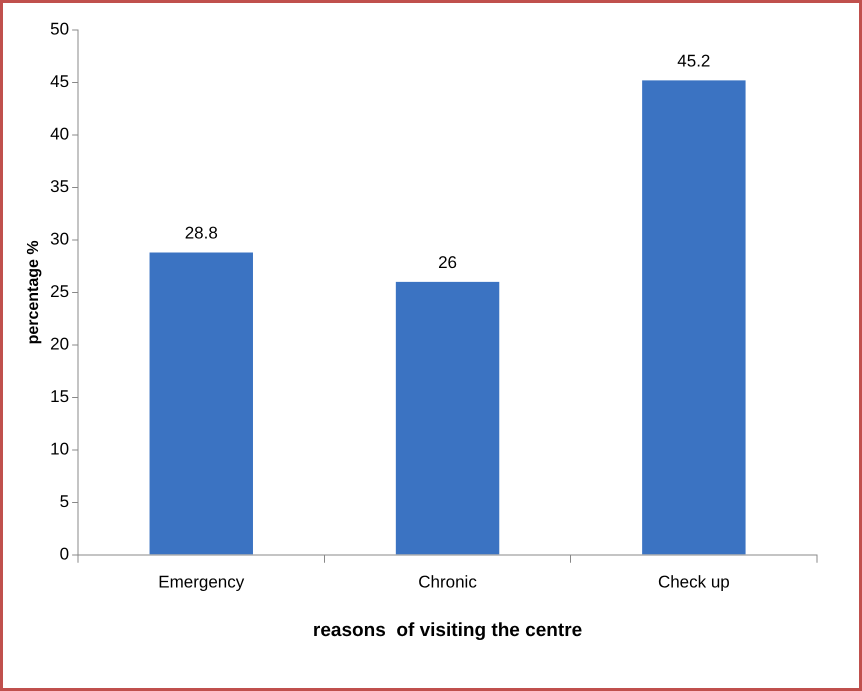 This screenshot has height=691, width=862. What do you see at coordinates (60, 134) in the screenshot?
I see `y-tick-label: 40` at bounding box center [60, 134].